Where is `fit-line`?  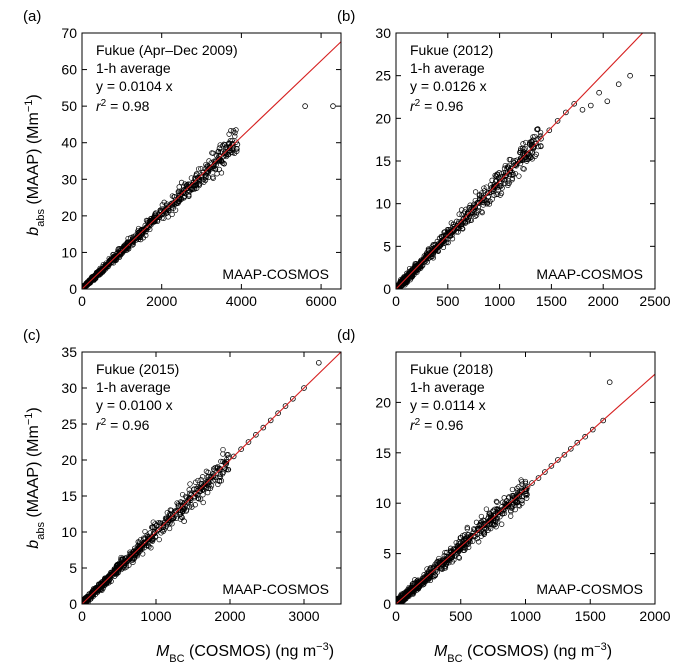
fit-line is located at coordinates (211, 478).